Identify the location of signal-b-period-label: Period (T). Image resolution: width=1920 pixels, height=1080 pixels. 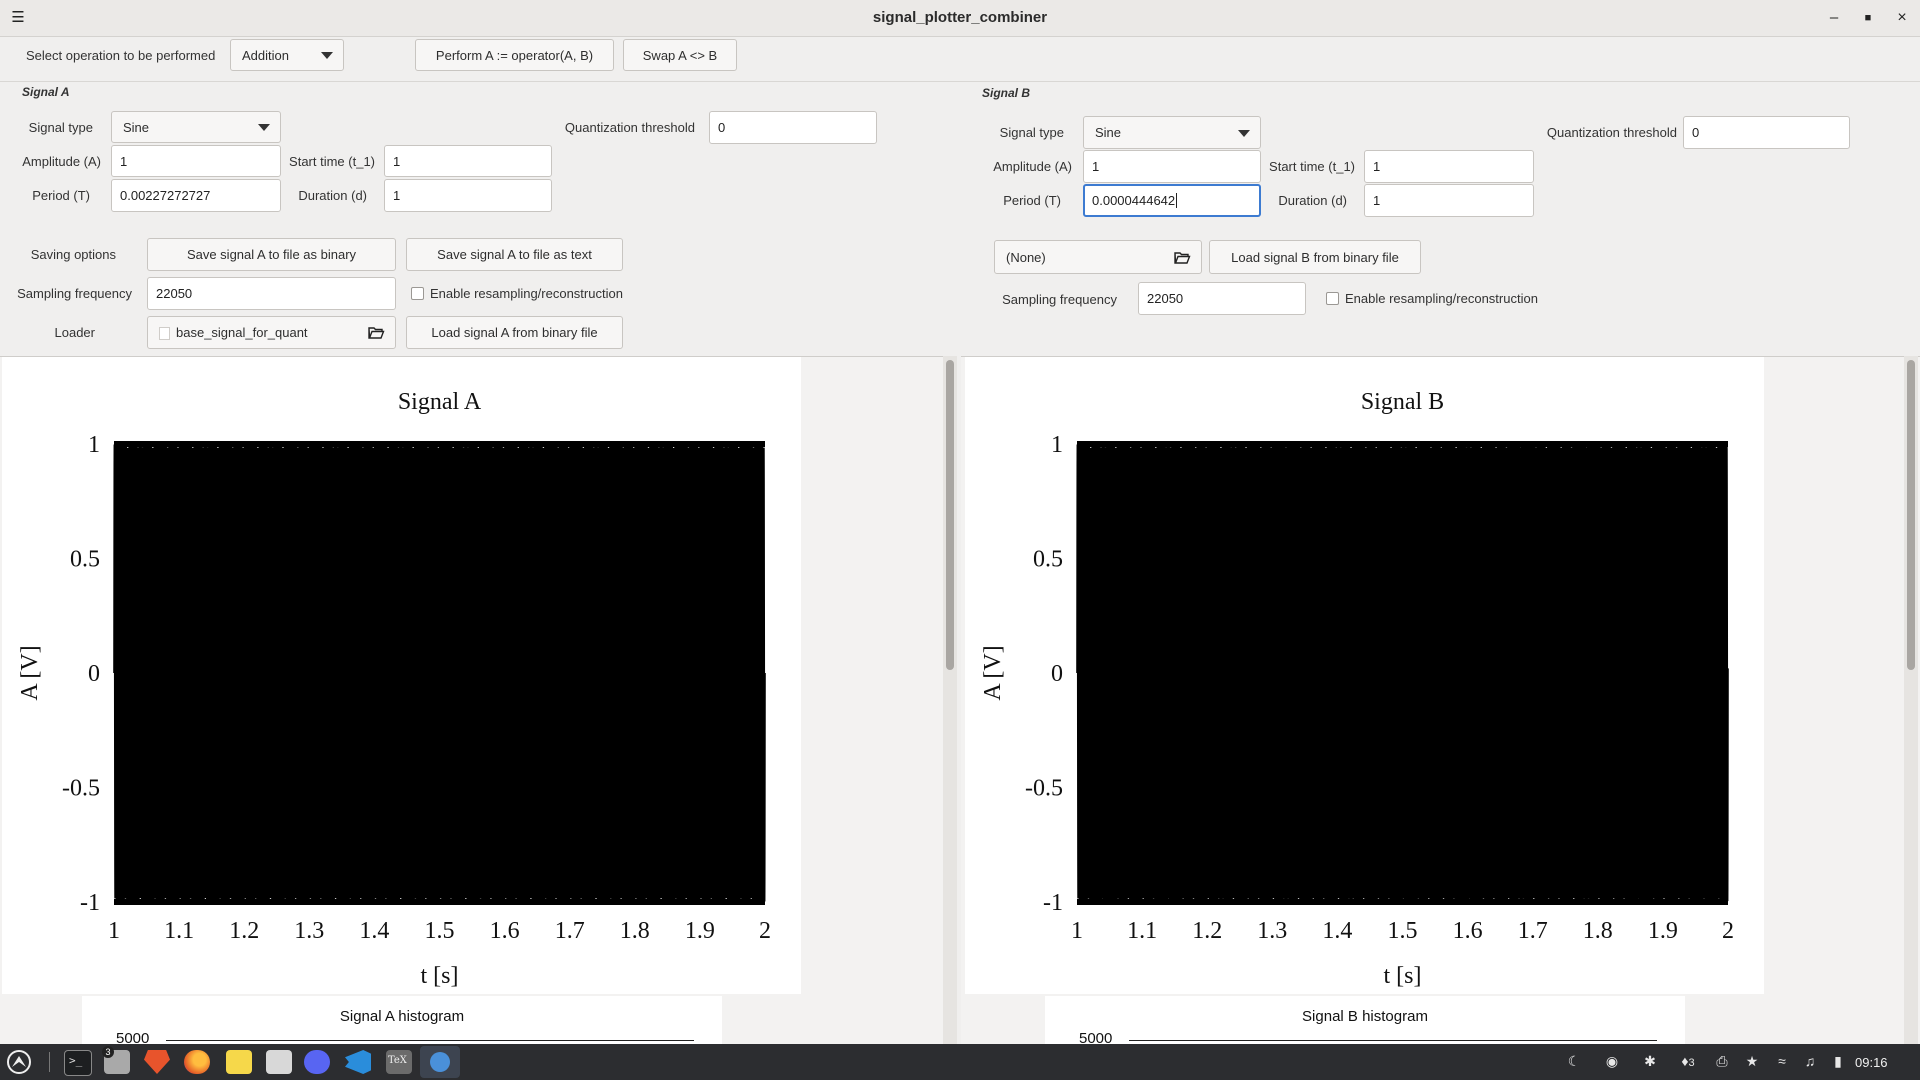
(1032, 200).